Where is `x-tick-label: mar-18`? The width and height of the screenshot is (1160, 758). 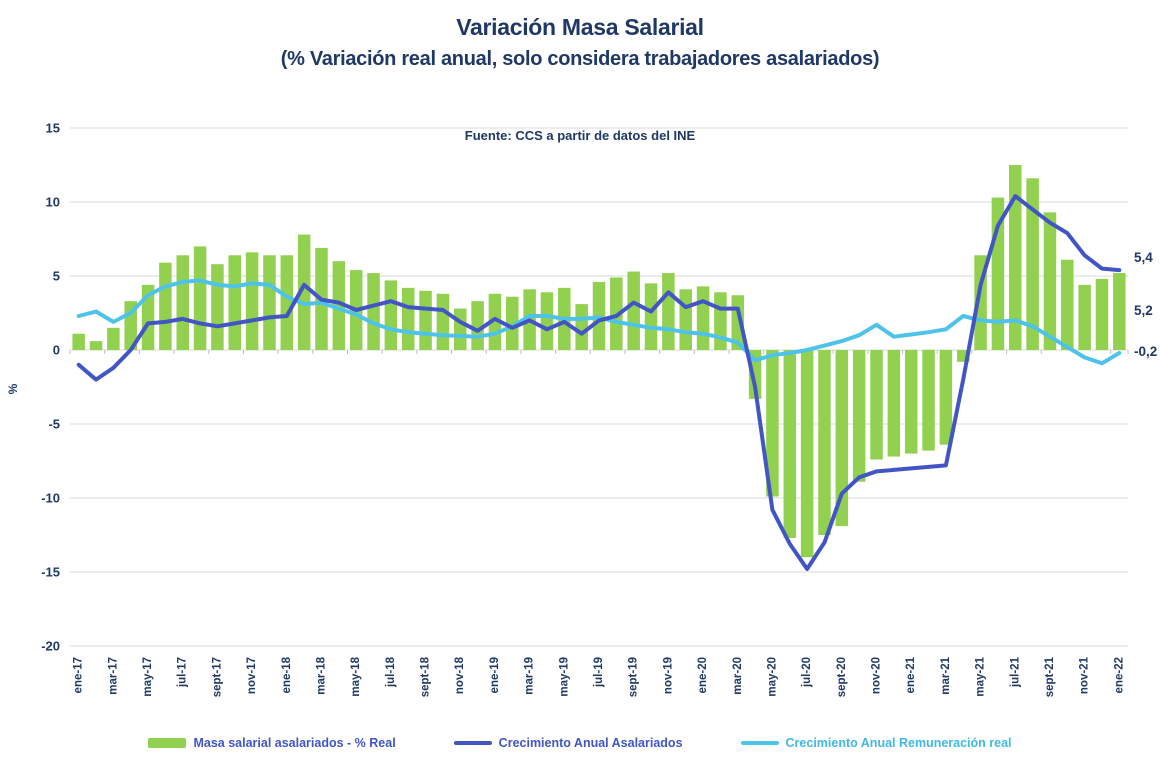 x-tick-label: mar-18 is located at coordinates (321, 675).